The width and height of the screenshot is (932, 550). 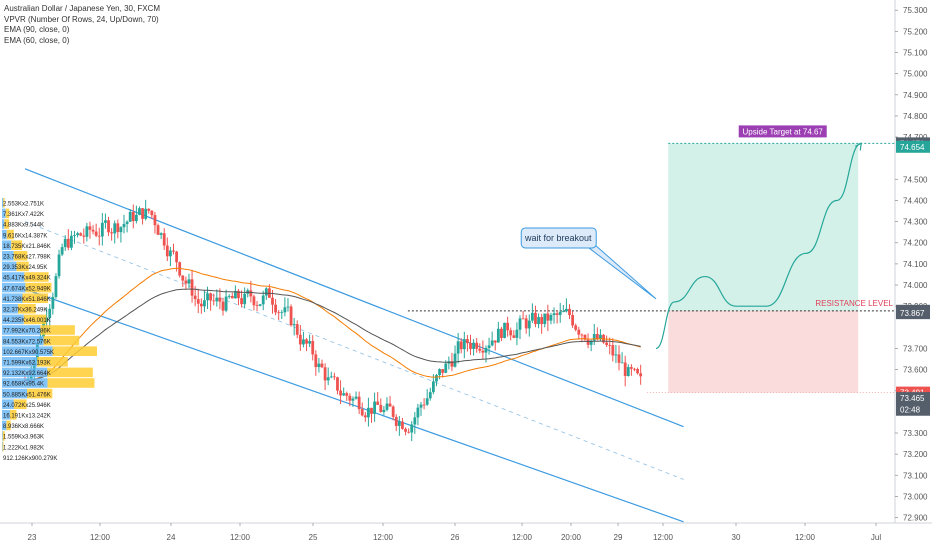 What do you see at coordinates (915, 95) in the screenshot?
I see `y-tick-label: 74.900` at bounding box center [915, 95].